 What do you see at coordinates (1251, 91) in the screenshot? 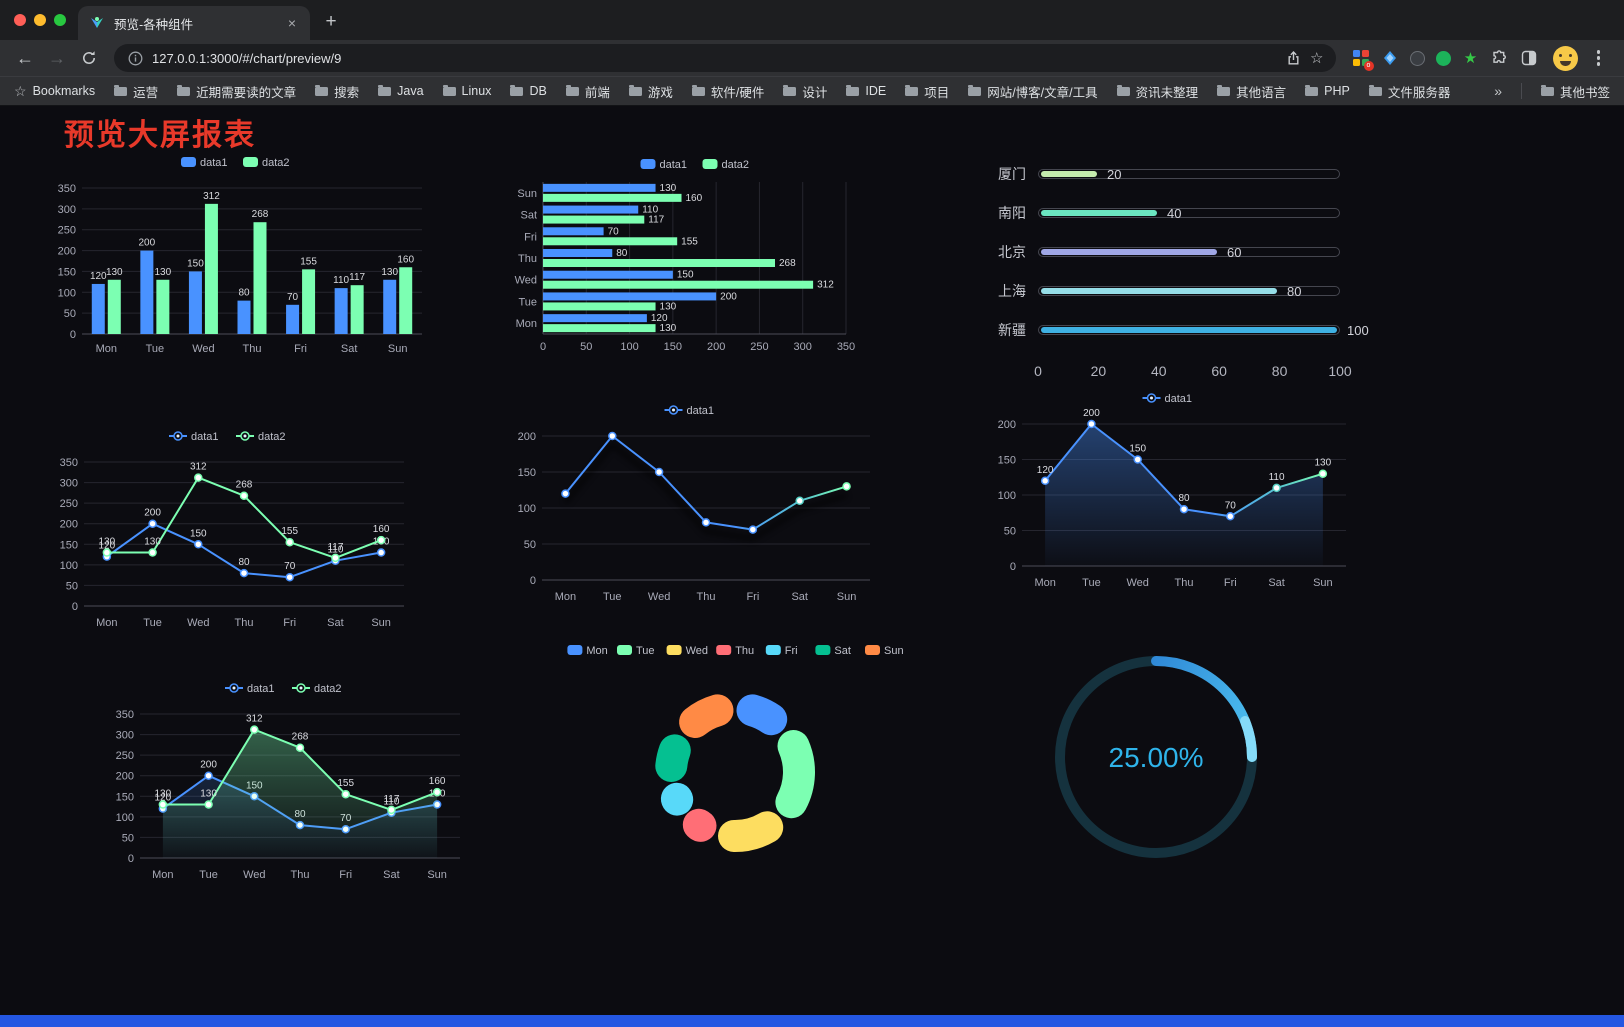
I see `bookmark-folder-14: 其他语言` at bounding box center [1251, 91].